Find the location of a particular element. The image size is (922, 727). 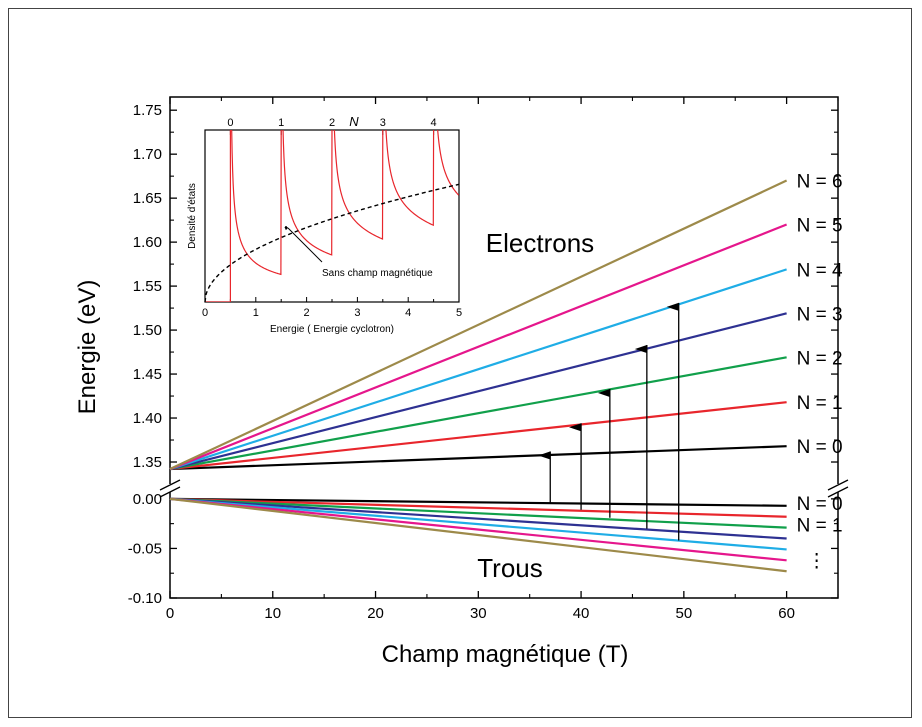

inset-top-tick-label: 3 is located at coordinates (383, 123).